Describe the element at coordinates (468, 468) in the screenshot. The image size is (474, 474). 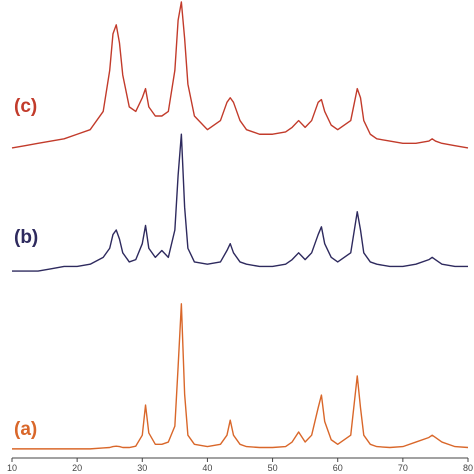
I see `x-tick-label: 80` at that location.